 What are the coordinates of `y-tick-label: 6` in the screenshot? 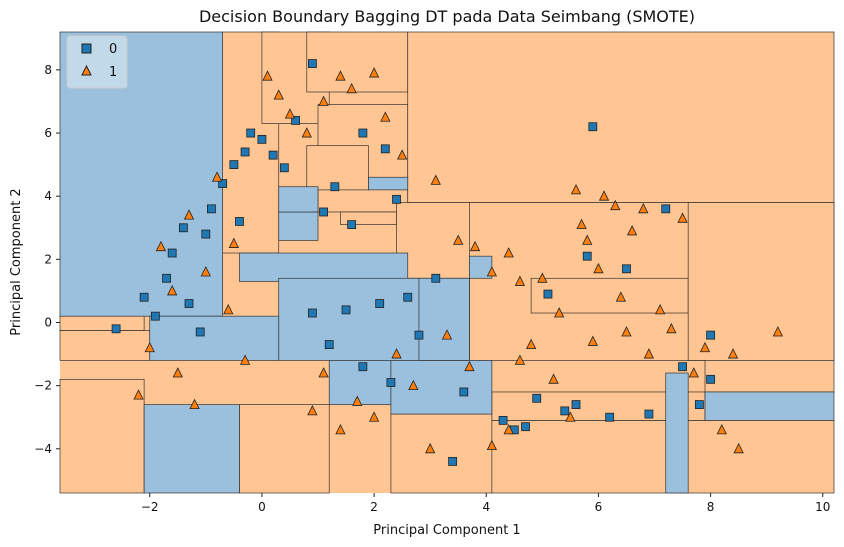 It's located at (48, 133).